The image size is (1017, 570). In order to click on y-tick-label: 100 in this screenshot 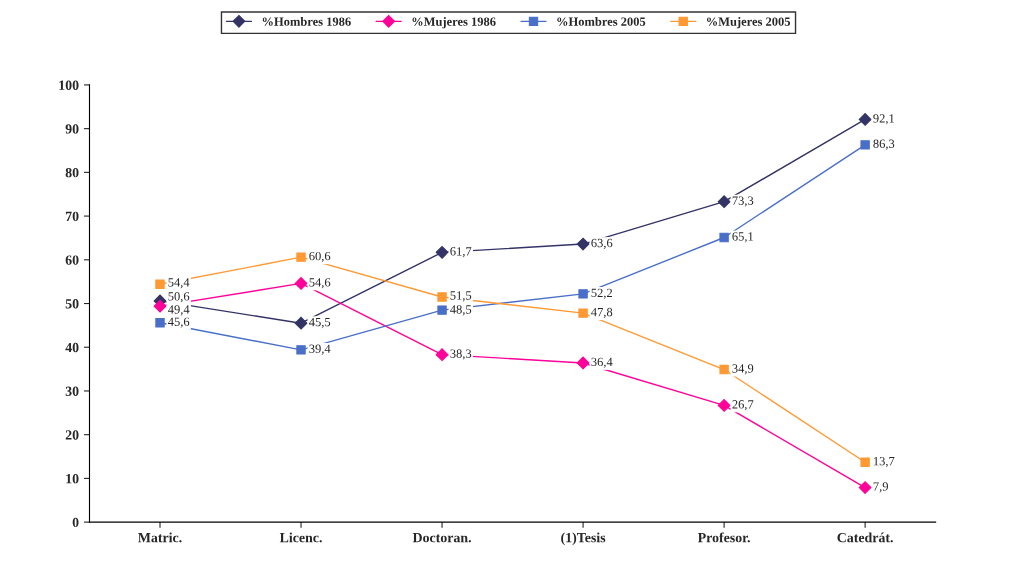, I will do `click(69, 85)`.